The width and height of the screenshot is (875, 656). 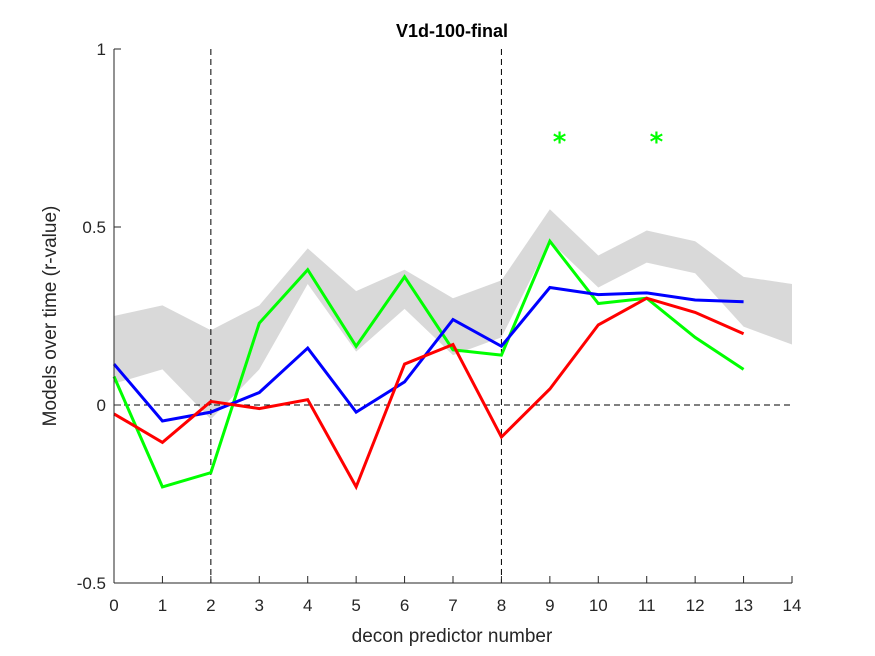 I want to click on x-tick-label: 8, so click(x=501, y=605).